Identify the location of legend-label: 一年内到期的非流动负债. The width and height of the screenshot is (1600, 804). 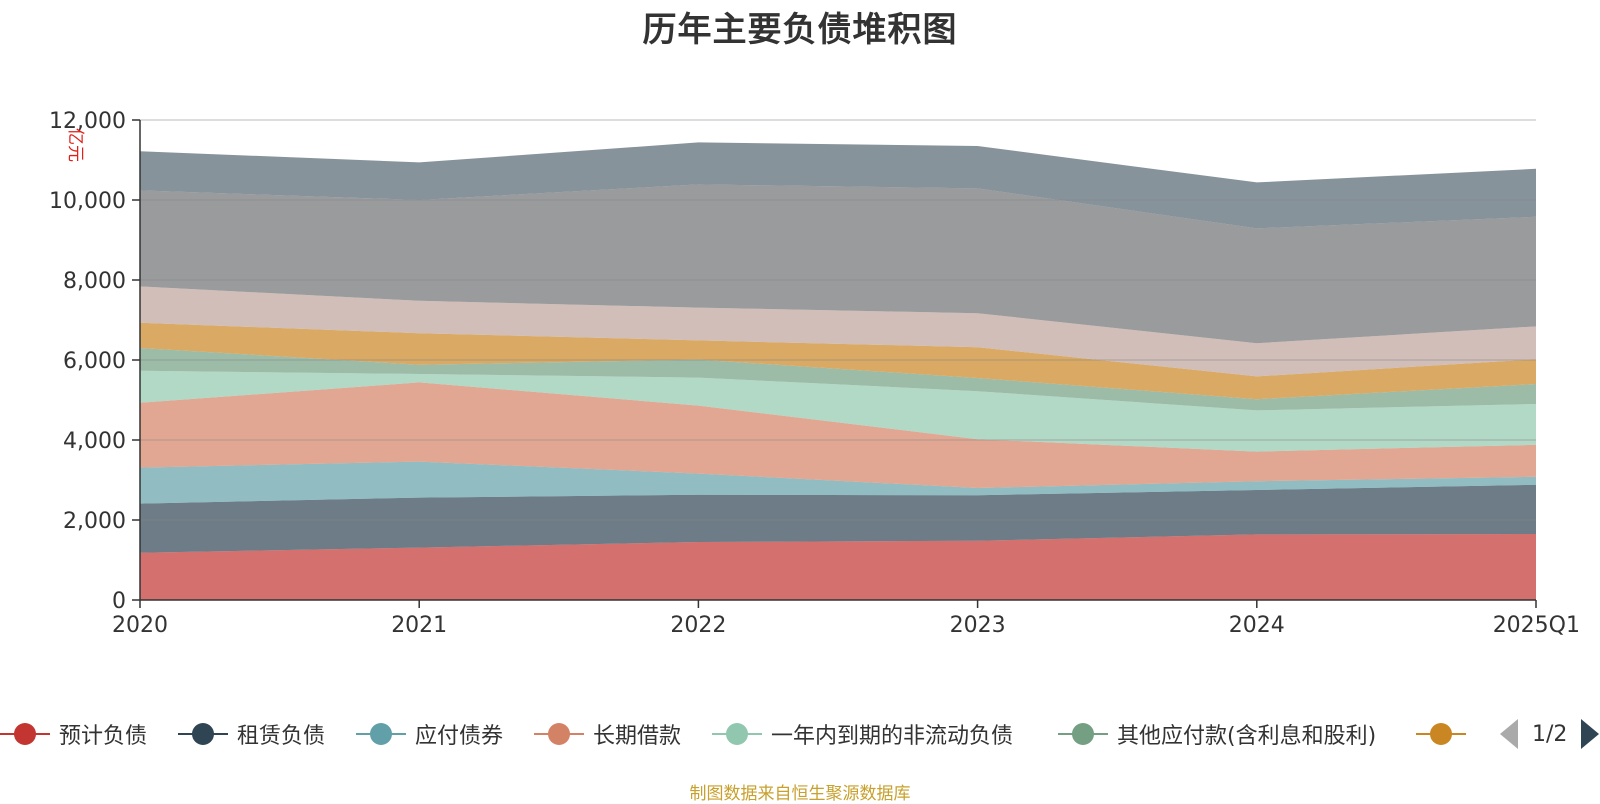
(892, 736).